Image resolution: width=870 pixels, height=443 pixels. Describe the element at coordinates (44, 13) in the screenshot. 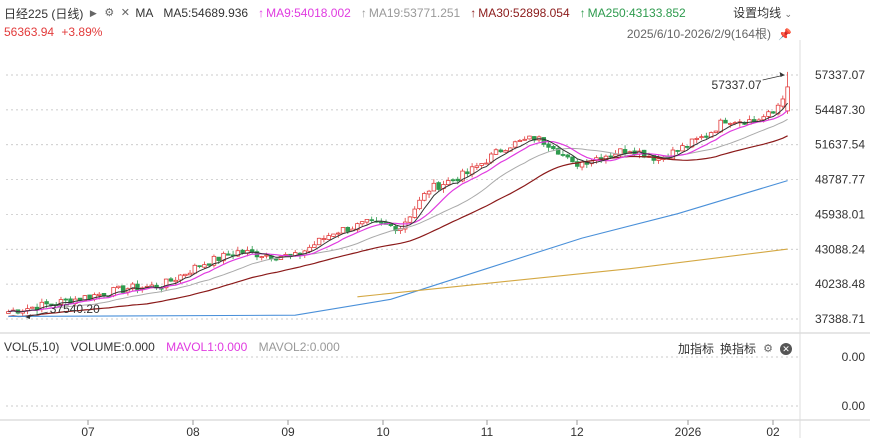

I see `instrument-label: 日经225 (日线)` at that location.